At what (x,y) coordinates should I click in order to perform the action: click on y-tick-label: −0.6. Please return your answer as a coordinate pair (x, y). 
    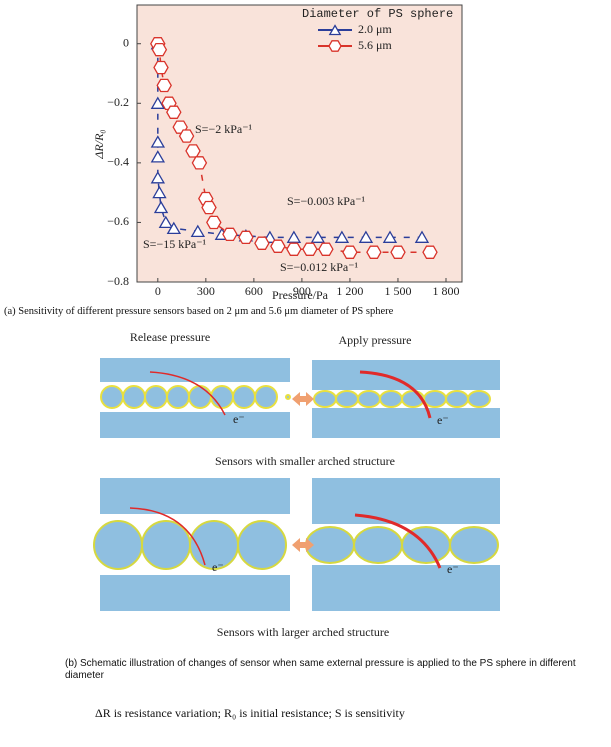
    Looking at the image, I should click on (118, 221).